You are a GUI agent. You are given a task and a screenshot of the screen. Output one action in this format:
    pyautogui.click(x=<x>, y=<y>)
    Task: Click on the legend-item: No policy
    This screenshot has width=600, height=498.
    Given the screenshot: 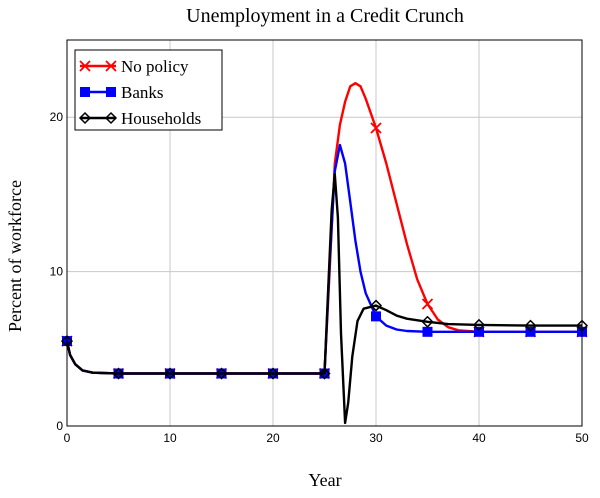 What is the action you would take?
    pyautogui.click(x=134, y=66)
    